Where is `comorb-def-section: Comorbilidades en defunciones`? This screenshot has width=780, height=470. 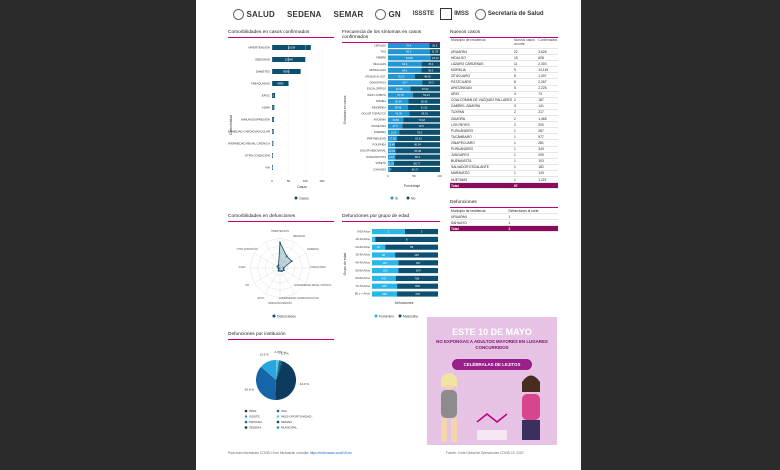
comorb-def-section: Comorbilidades en defunciones is located at coordinates (281, 218).